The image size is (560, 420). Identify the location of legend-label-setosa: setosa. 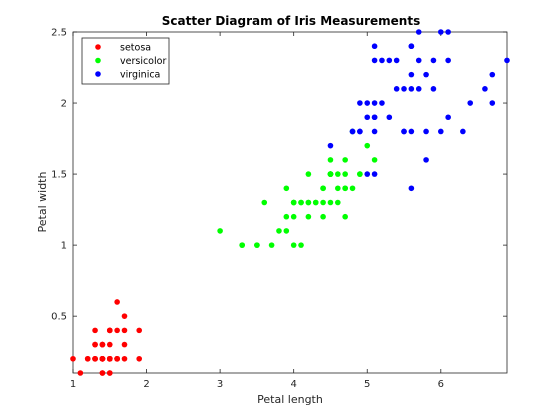
(135, 48).